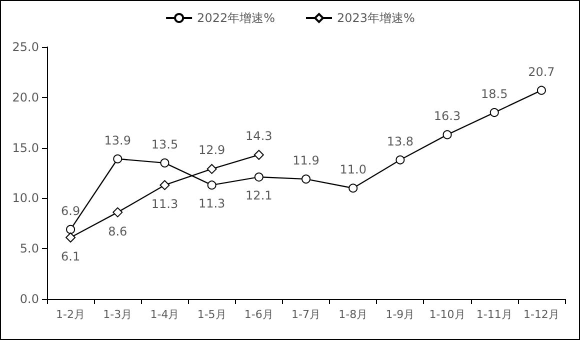  I want to click on y-tick-label: 15.0, so click(25, 147).